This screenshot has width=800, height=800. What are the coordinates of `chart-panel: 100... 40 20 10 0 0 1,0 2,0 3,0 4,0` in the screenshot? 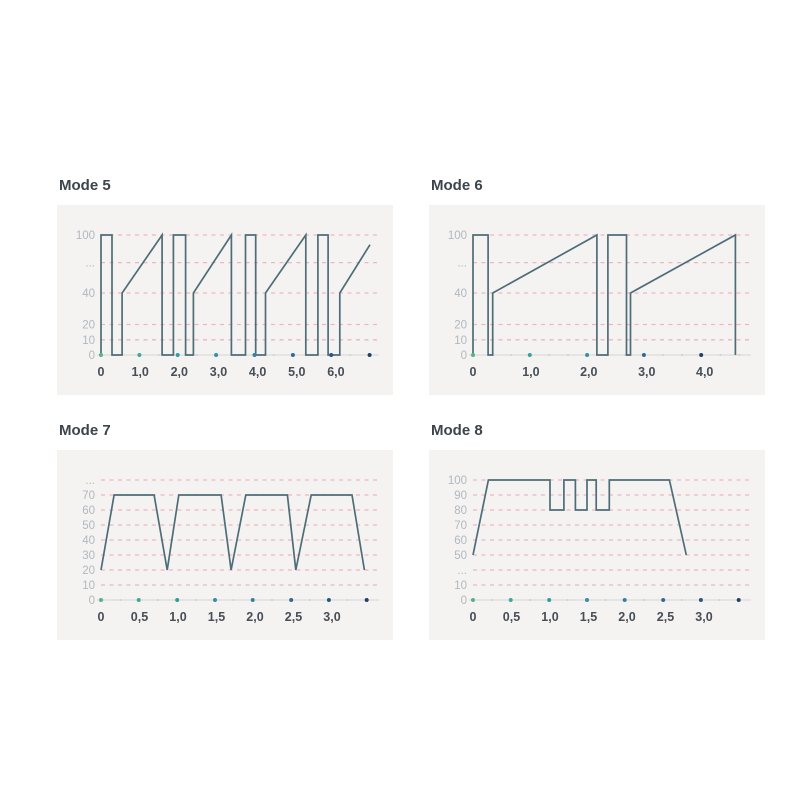 It's located at (597, 300).